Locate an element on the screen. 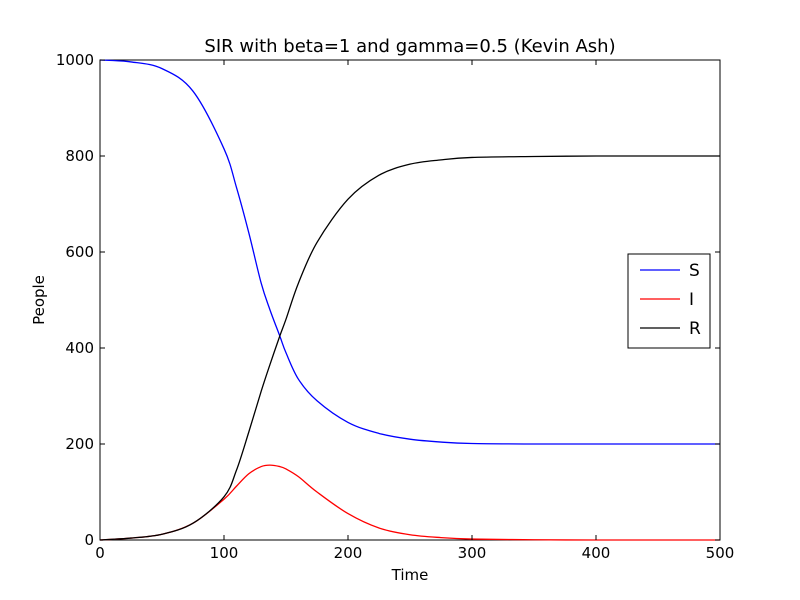 This screenshot has height=600, width=800. x-tick-label: 0 is located at coordinates (100, 553).